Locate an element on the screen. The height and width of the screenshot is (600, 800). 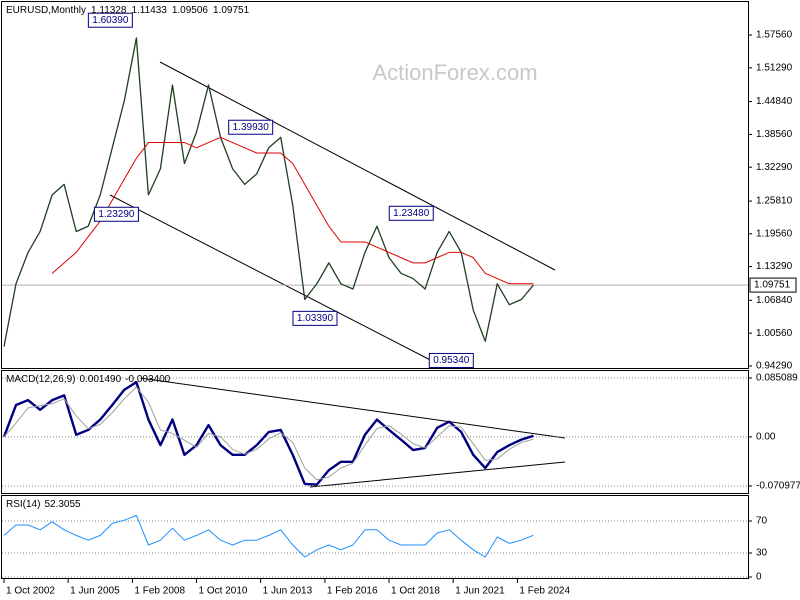
price-annotation: 1.23480 is located at coordinates (411, 213).